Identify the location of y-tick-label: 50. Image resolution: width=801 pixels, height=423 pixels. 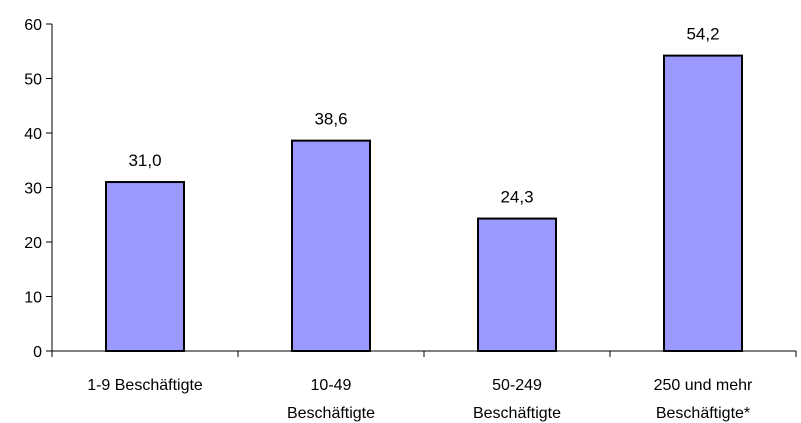
(33, 80).